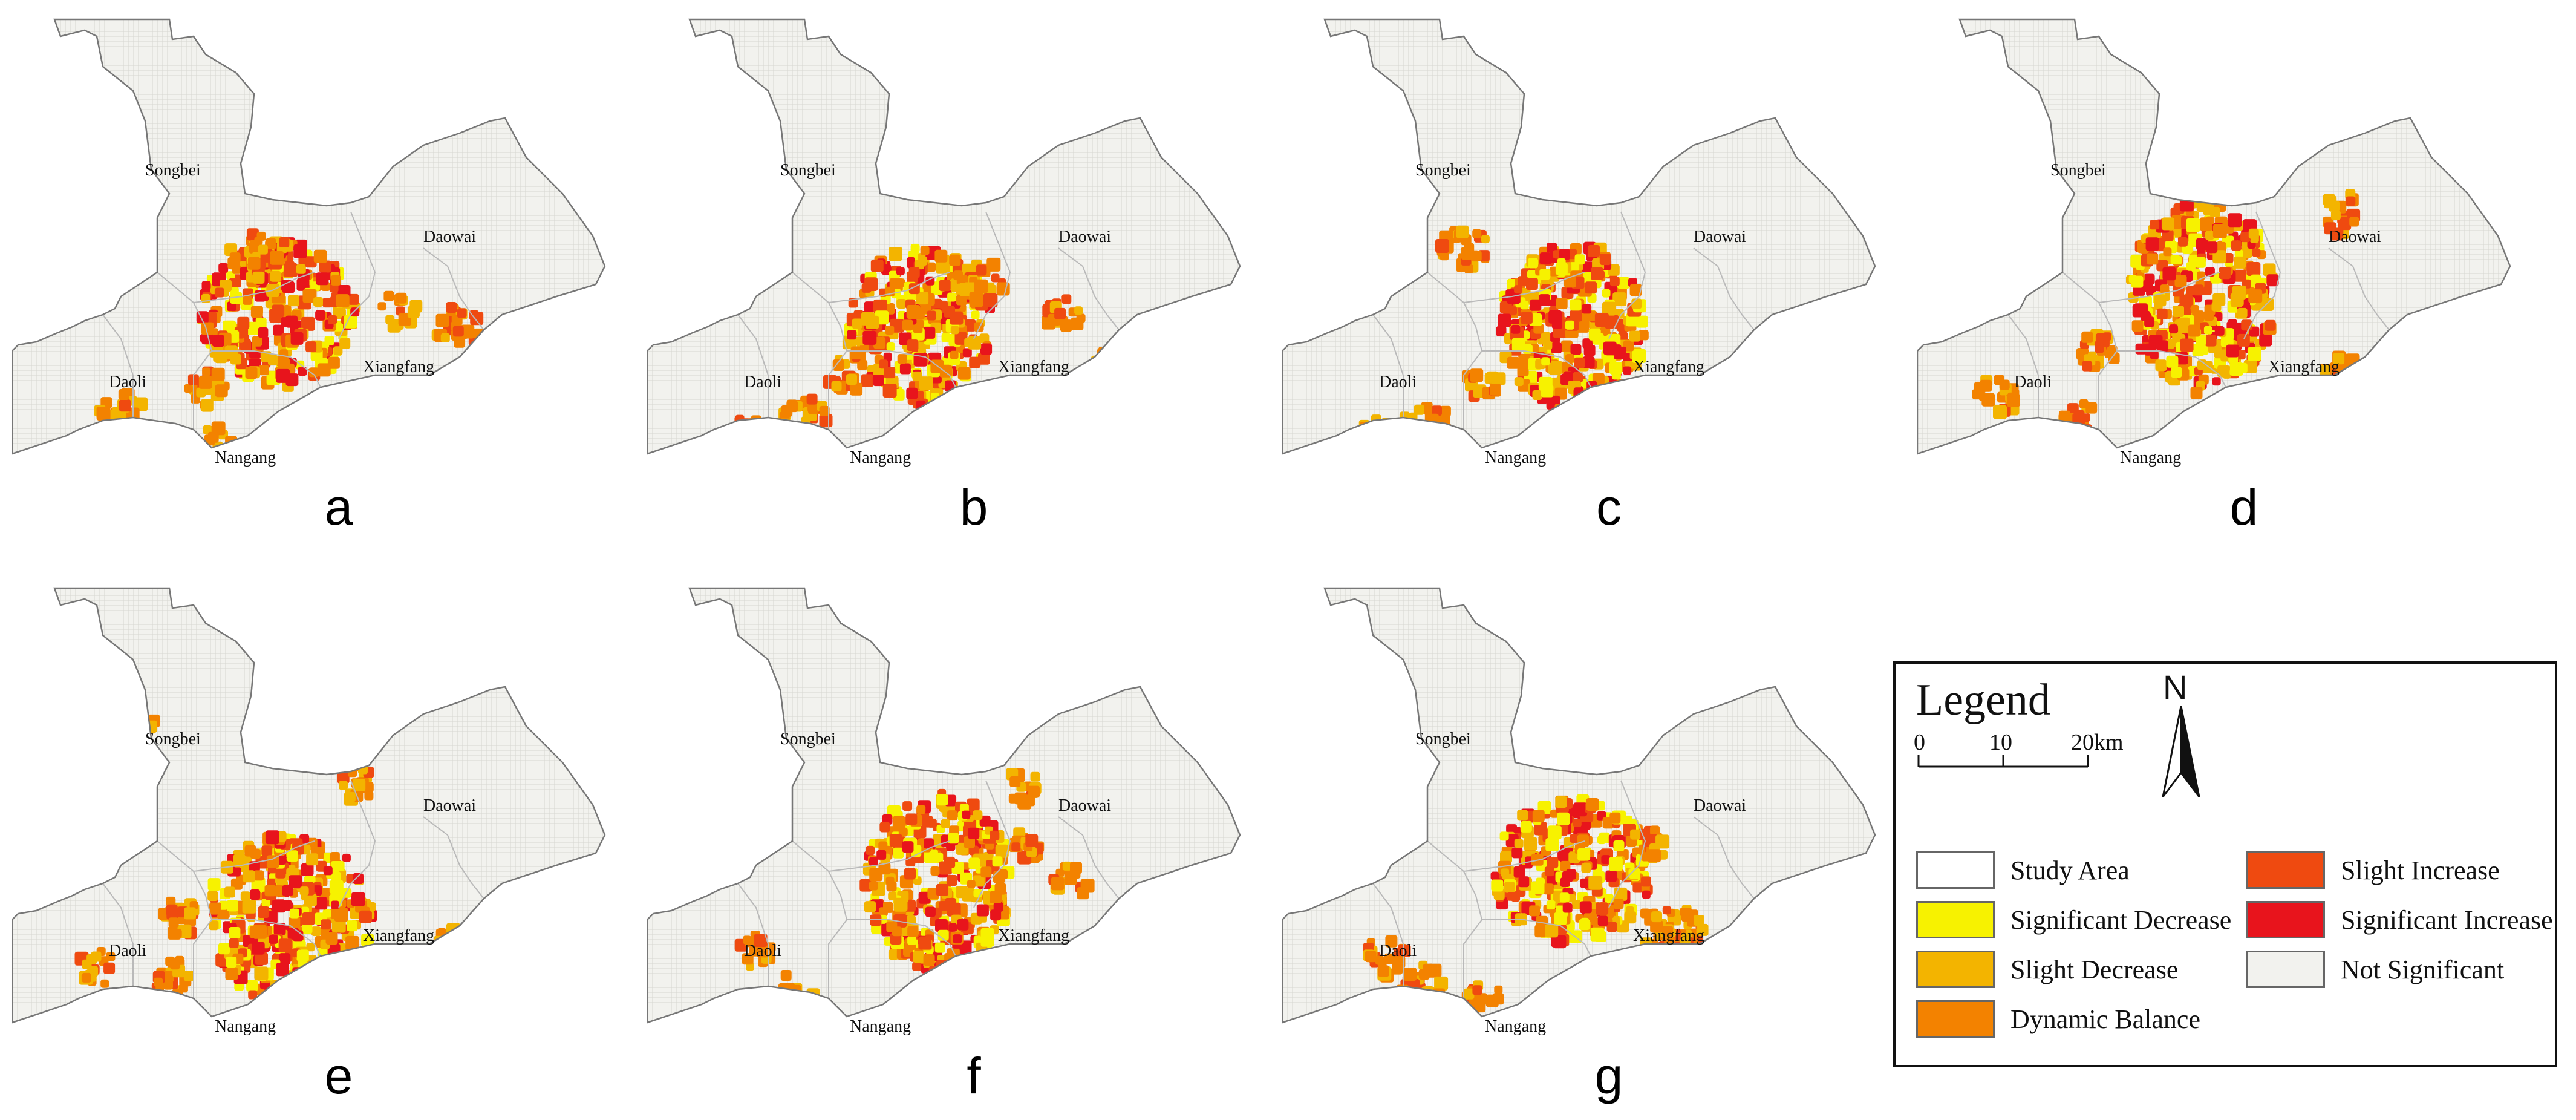 This screenshot has height=1120, width=2576. Describe the element at coordinates (1955, 920) in the screenshot. I see `legend-swatch` at that location.